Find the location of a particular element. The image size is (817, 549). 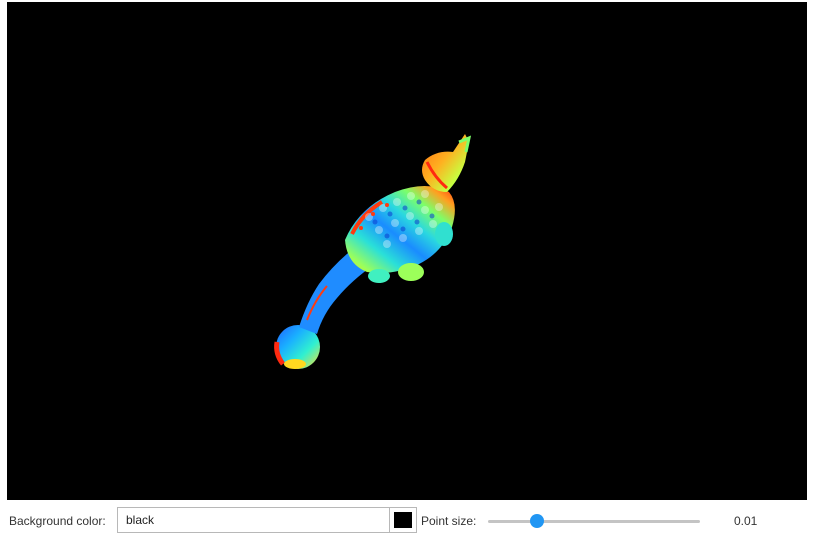

background-color-label: Background color: is located at coordinates (57, 521).